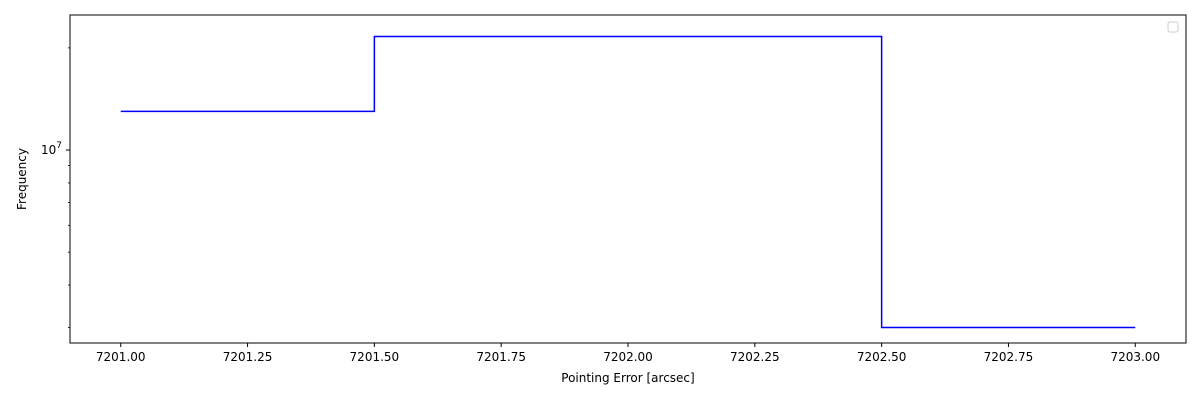 Image resolution: width=1200 pixels, height=400 pixels. I want to click on x-tick-label: 7201.75, so click(501, 357).